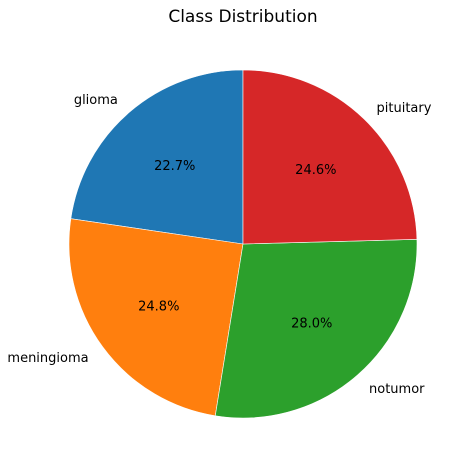 The image size is (467, 469). I want to click on percent-label-pituitary: 24.6%, so click(315, 170).